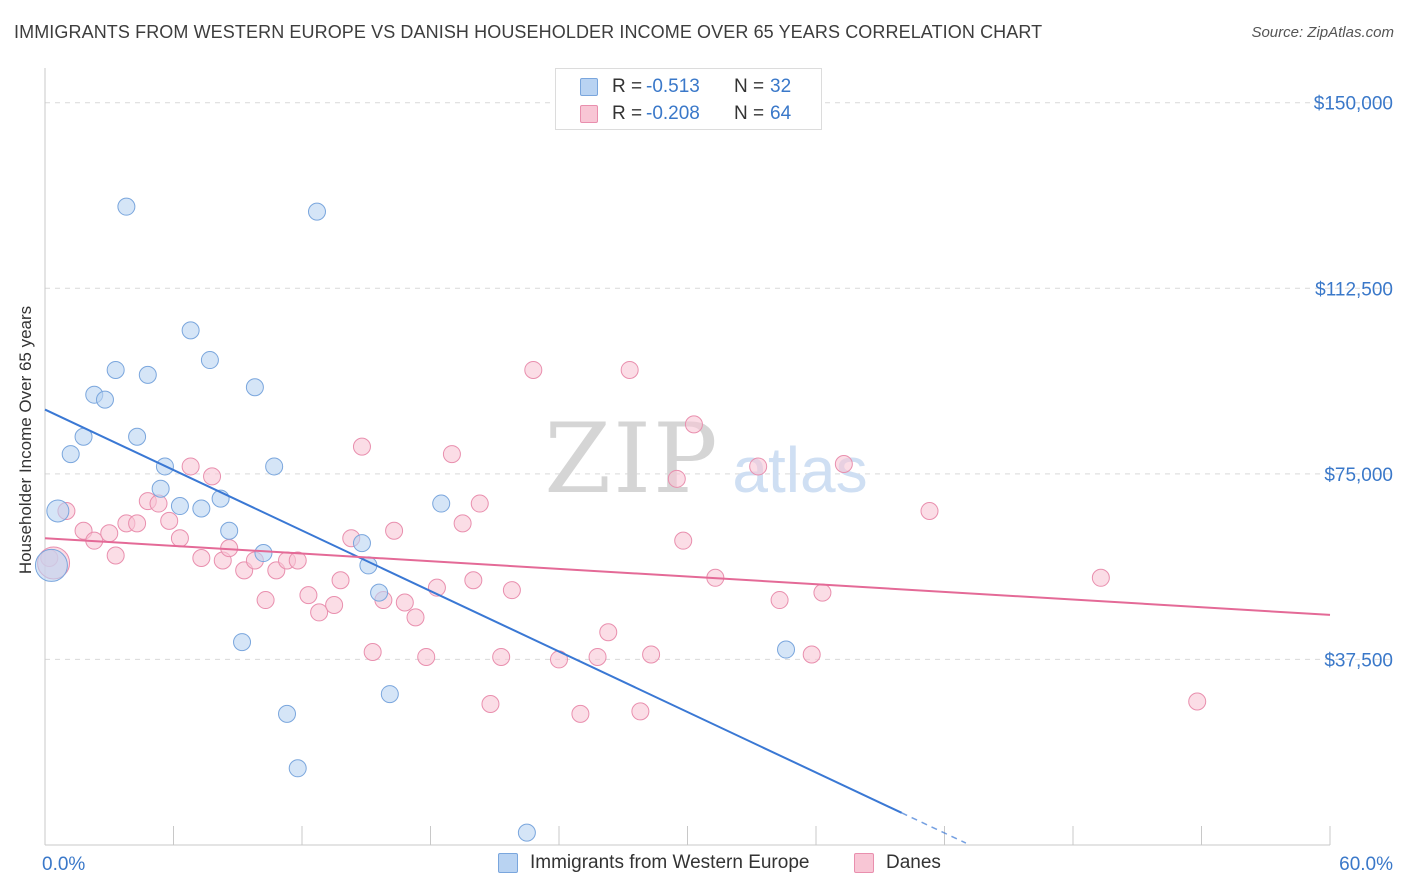  I want to click on western-europe-trend-extension, so click(934, 828).